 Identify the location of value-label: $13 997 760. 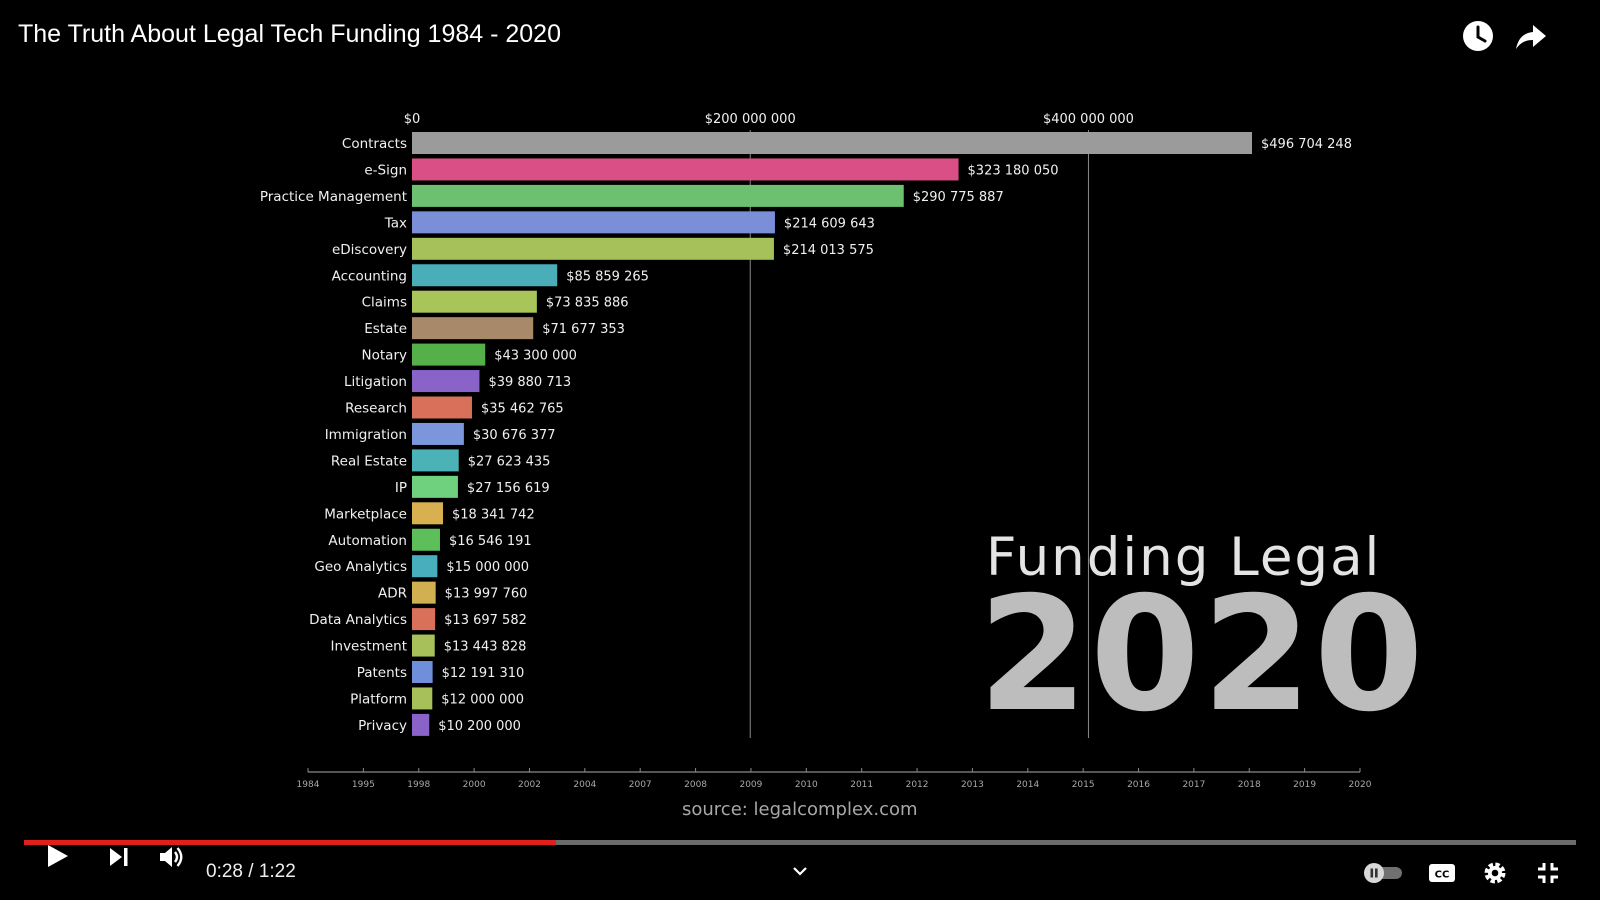
(486, 594).